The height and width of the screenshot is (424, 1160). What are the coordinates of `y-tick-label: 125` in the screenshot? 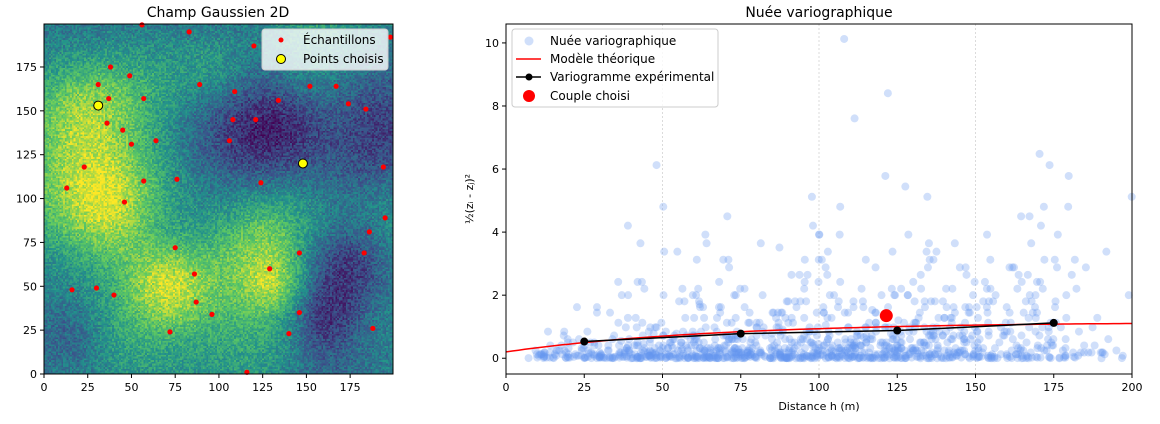 It's located at (26, 155).